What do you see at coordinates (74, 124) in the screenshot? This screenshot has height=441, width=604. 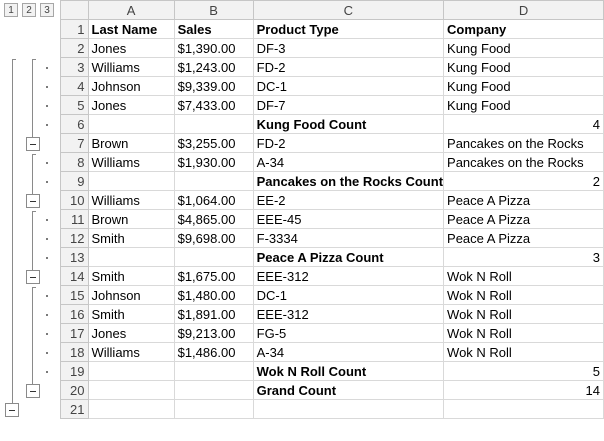 I see `row-header: 6` at bounding box center [74, 124].